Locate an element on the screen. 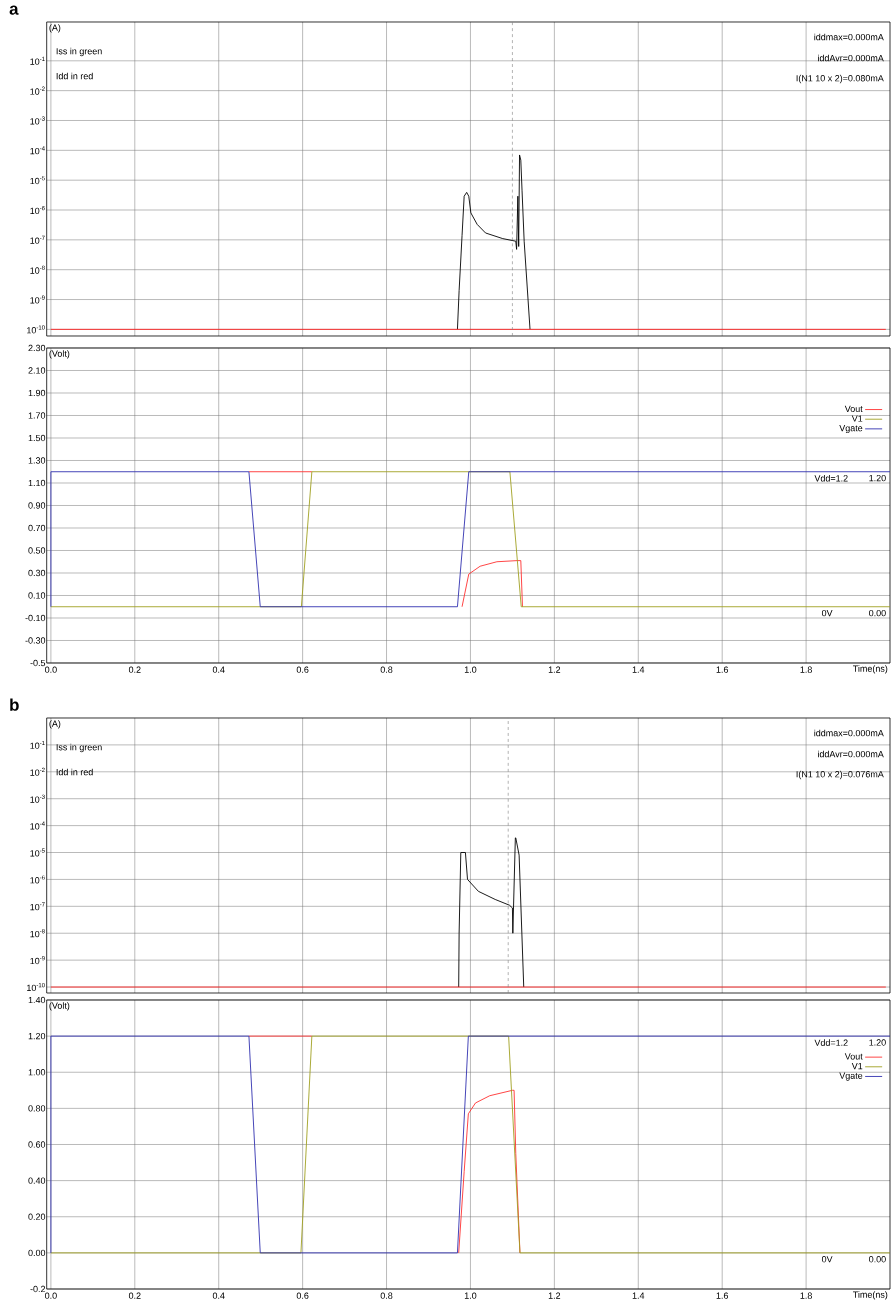 The width and height of the screenshot is (894, 1308). y-tick-label: 1.50 is located at coordinates (37, 438).